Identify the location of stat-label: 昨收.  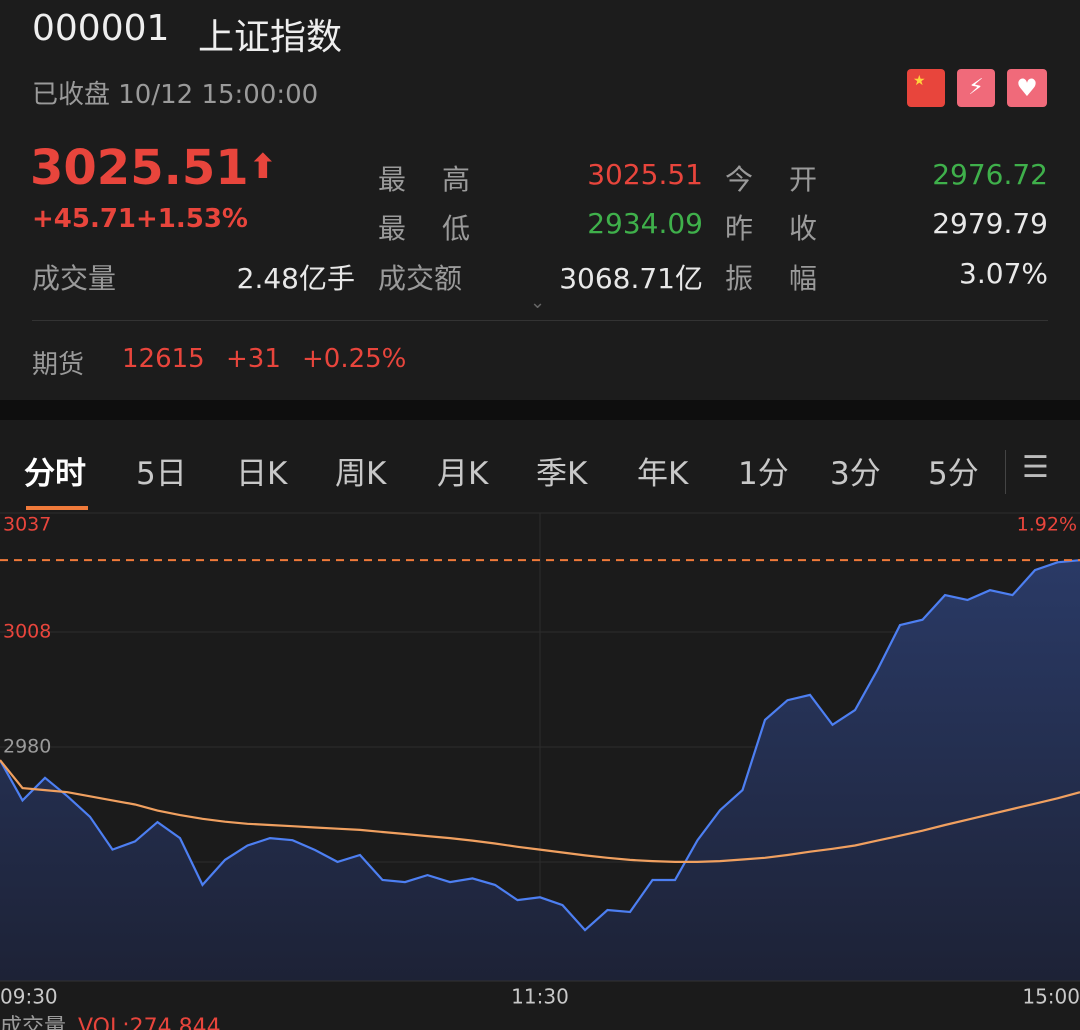
(789, 228).